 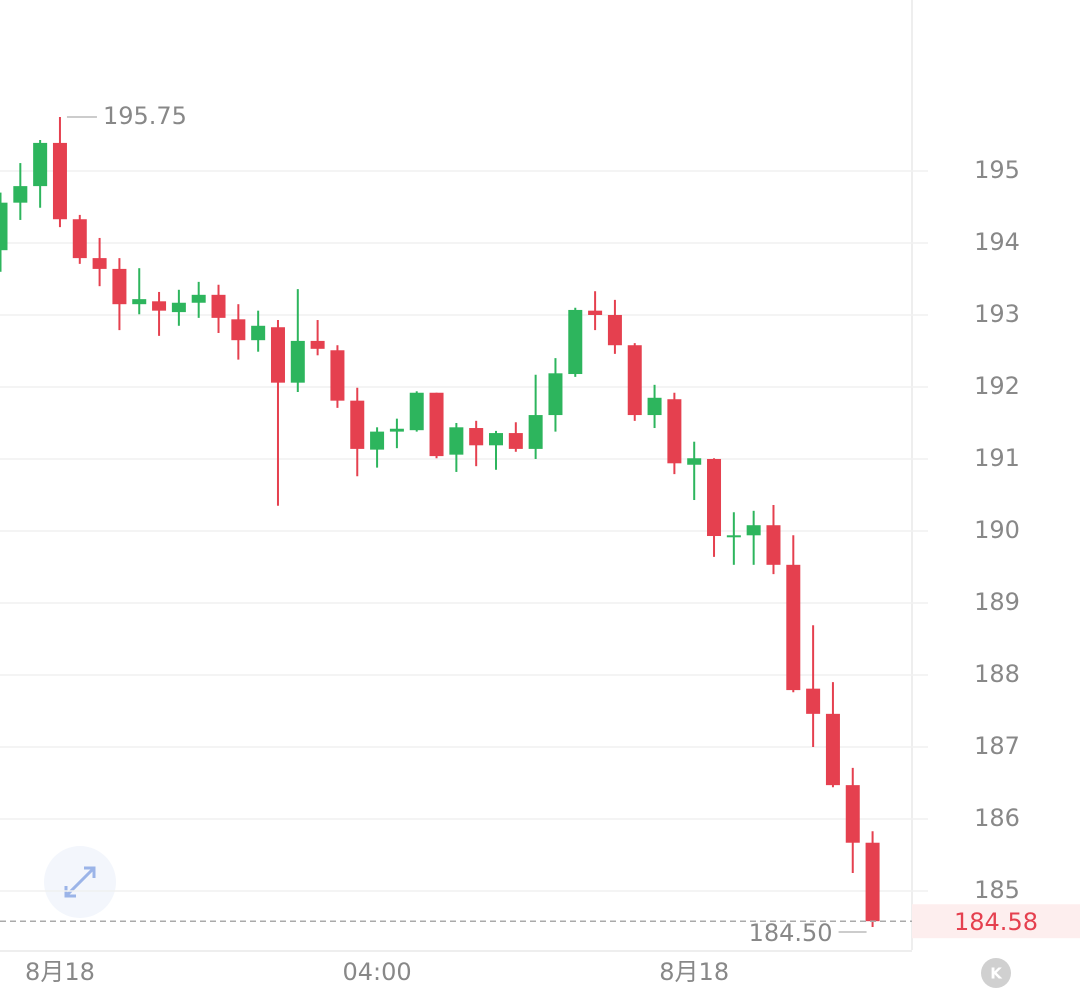 I want to click on y-tick-label: 185, so click(x=997, y=890).